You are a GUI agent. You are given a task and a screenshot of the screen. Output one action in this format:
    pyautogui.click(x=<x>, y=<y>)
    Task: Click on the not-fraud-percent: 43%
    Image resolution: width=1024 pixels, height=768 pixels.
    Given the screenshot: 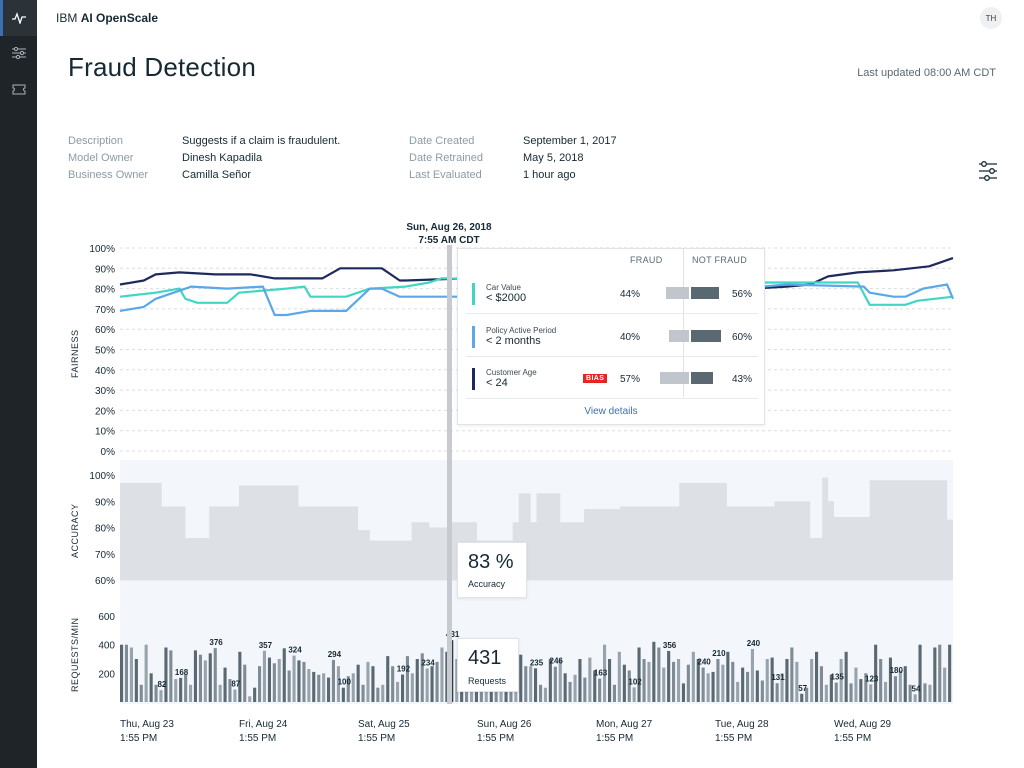 What is the action you would take?
    pyautogui.click(x=742, y=379)
    